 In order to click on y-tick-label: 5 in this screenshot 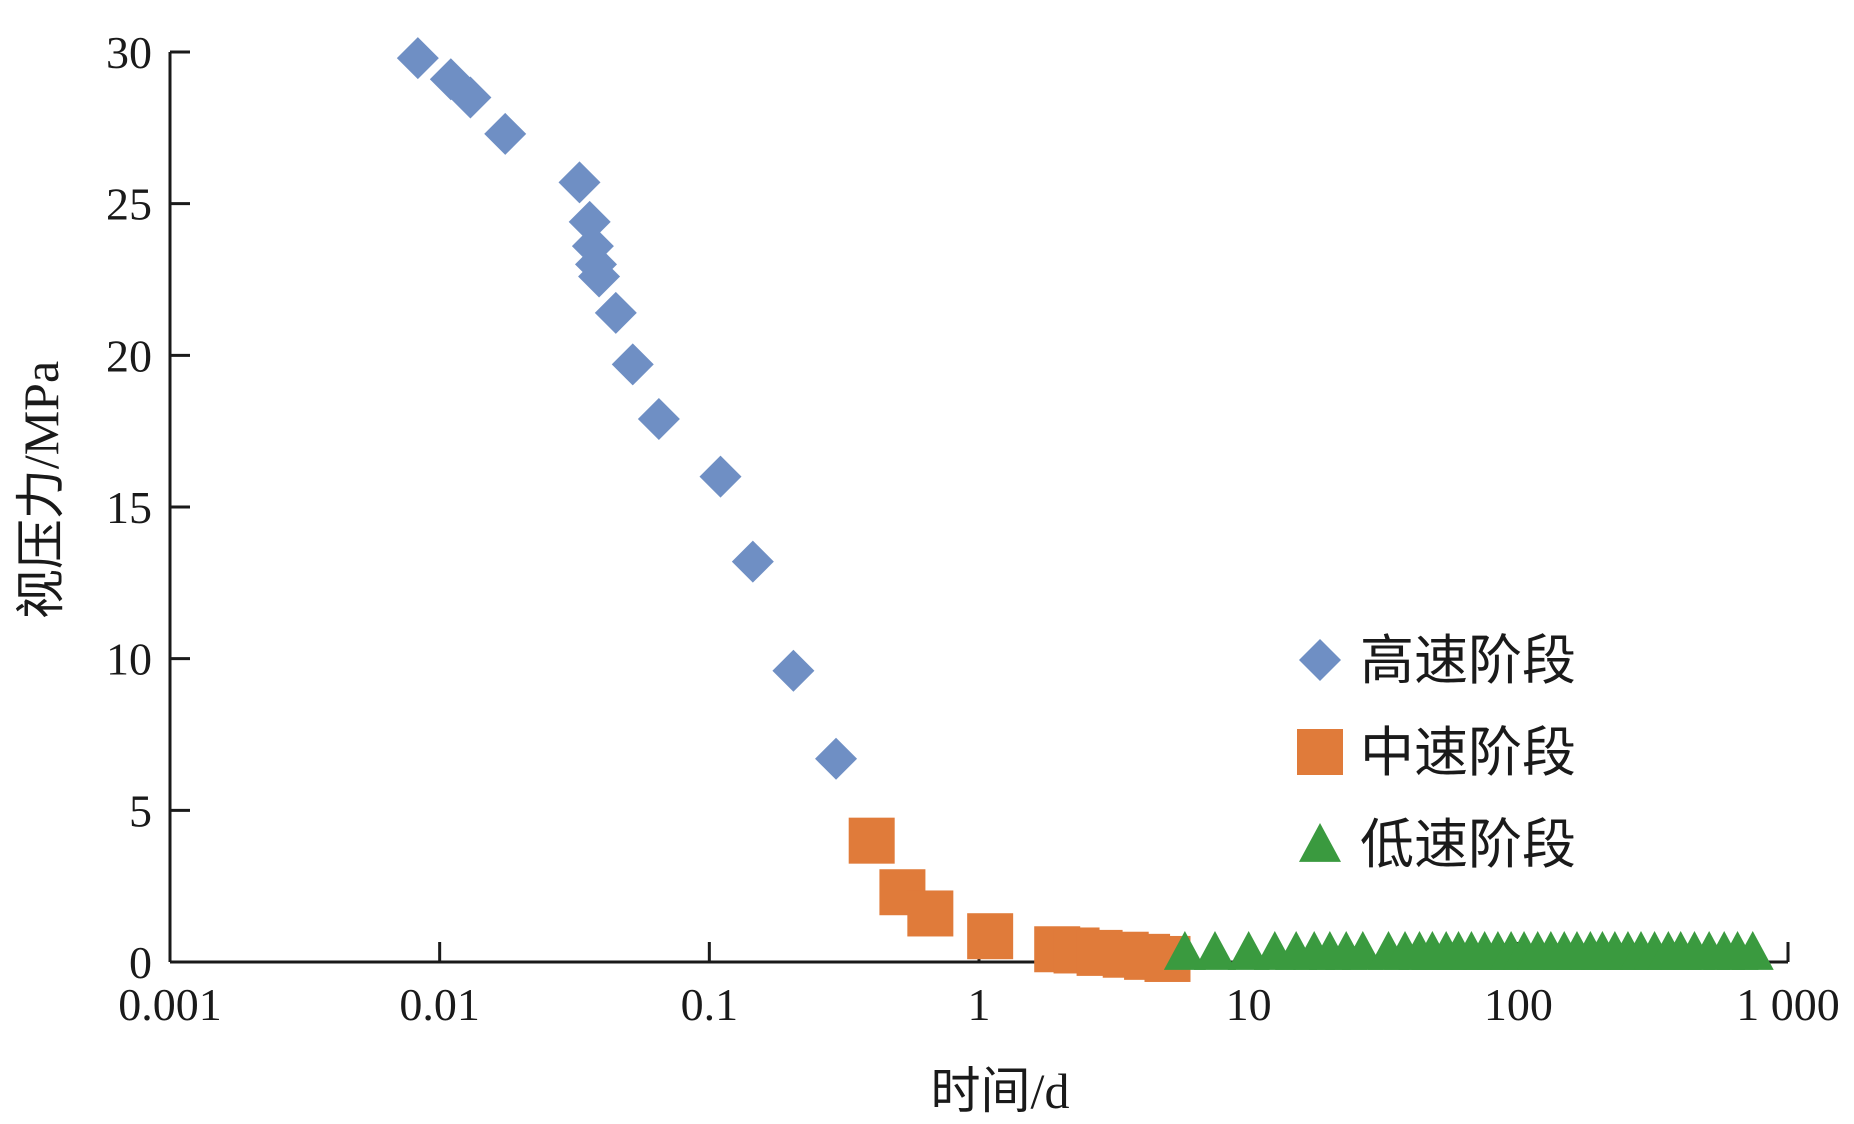, I will do `click(140, 810)`.